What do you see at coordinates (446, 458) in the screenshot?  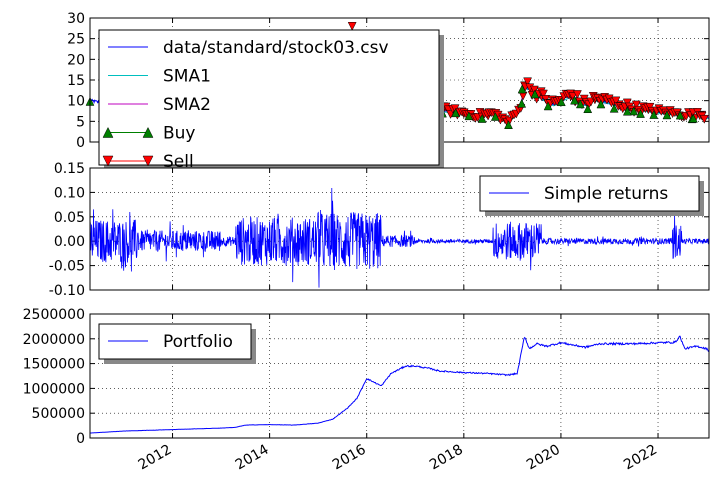 I see `x-tick-label: 2018` at bounding box center [446, 458].